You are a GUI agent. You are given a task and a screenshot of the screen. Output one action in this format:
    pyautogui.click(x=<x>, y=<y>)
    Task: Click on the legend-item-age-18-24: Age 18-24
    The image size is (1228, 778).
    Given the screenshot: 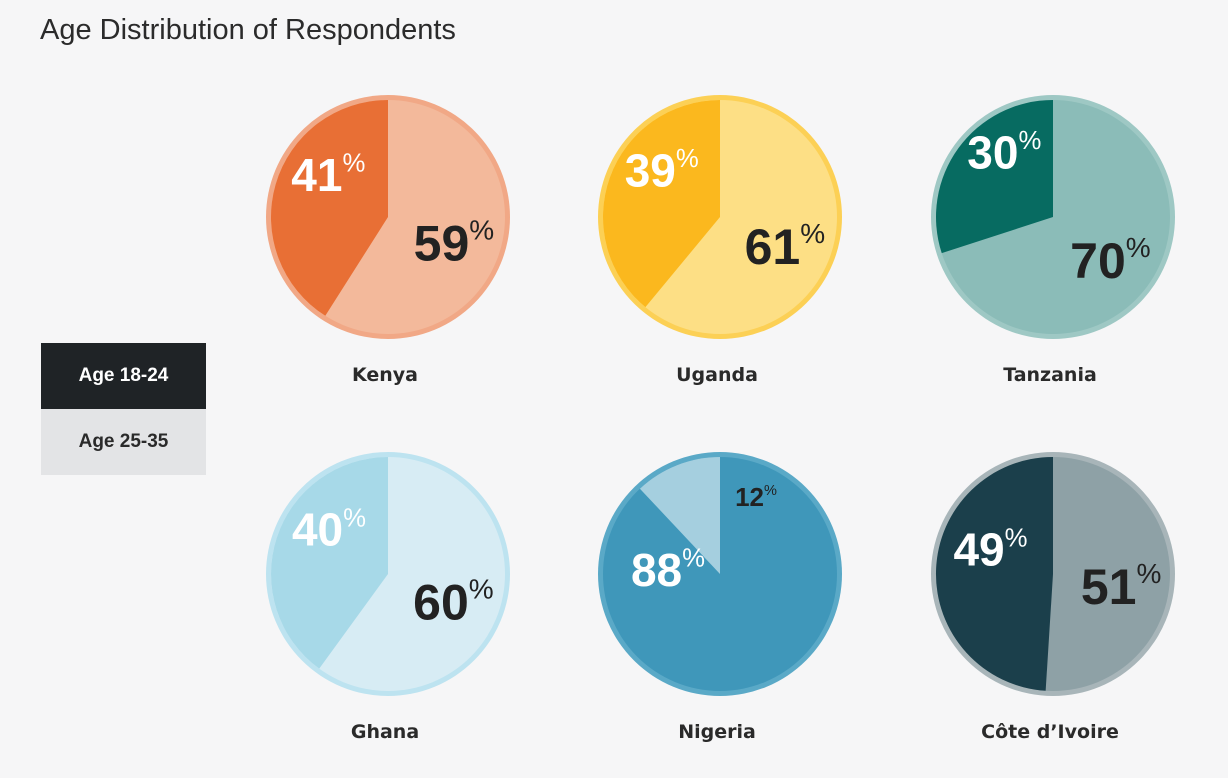 What is the action you would take?
    pyautogui.click(x=123, y=376)
    